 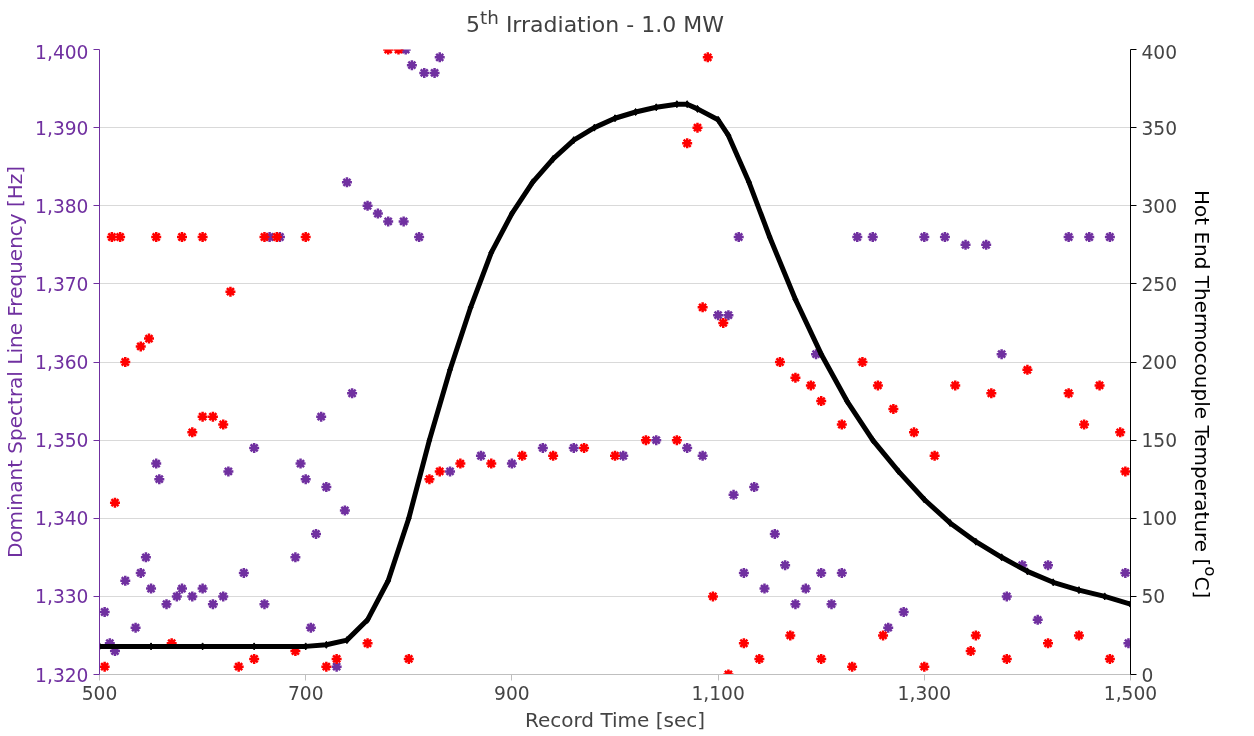 What do you see at coordinates (62, 441) in the screenshot?
I see `y-tick-label: 1,350` at bounding box center [62, 441].